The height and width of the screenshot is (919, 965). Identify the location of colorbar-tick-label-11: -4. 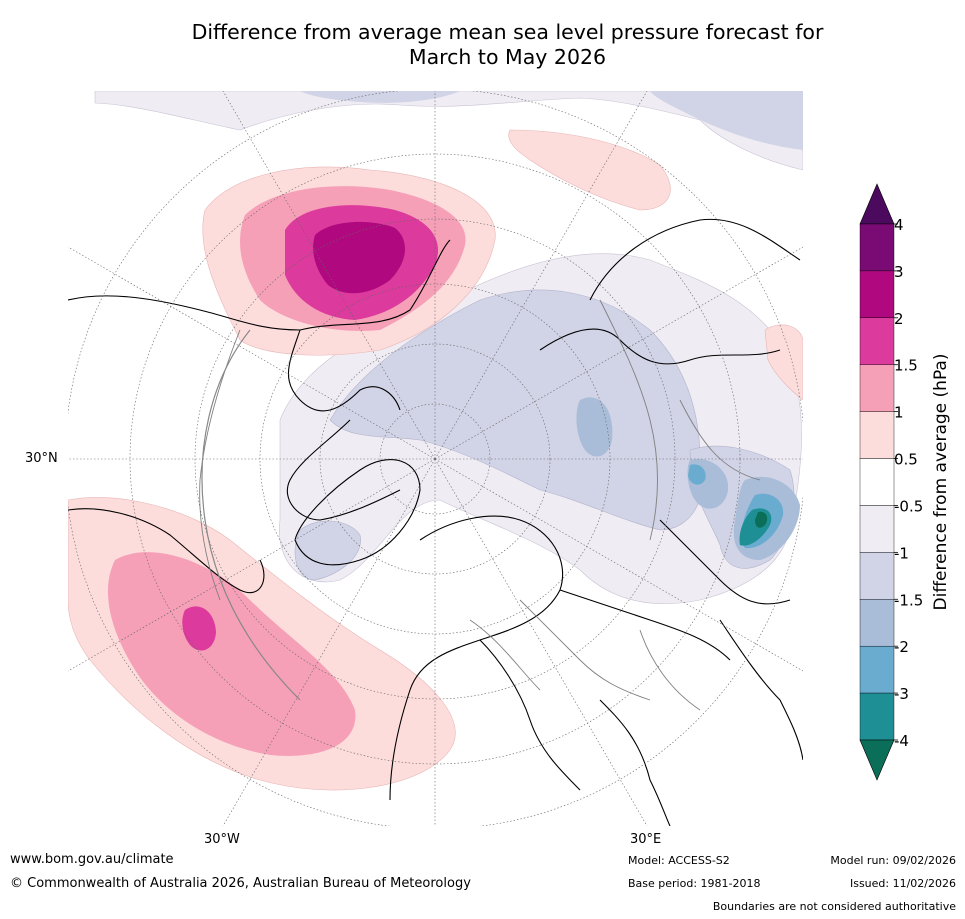
(901, 741).